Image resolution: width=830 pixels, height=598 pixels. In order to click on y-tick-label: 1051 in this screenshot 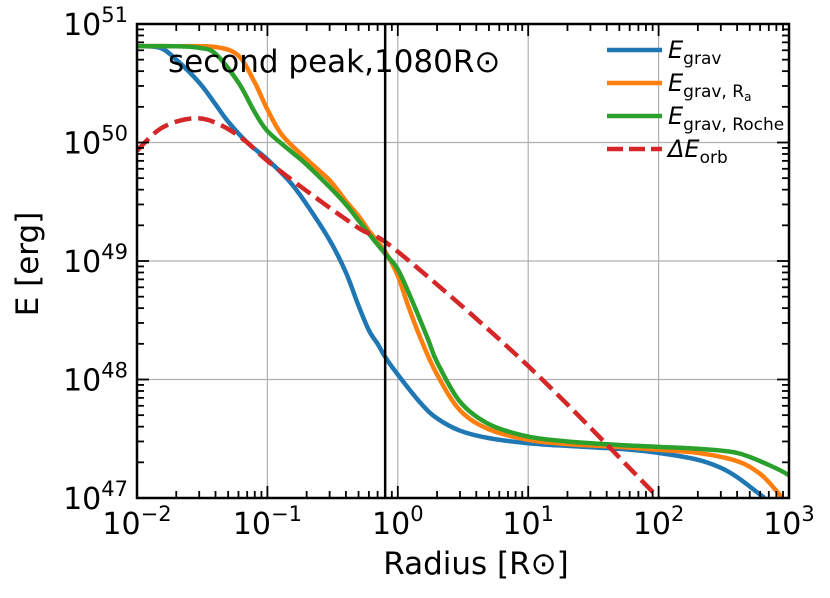, I will do `click(95, 23)`.